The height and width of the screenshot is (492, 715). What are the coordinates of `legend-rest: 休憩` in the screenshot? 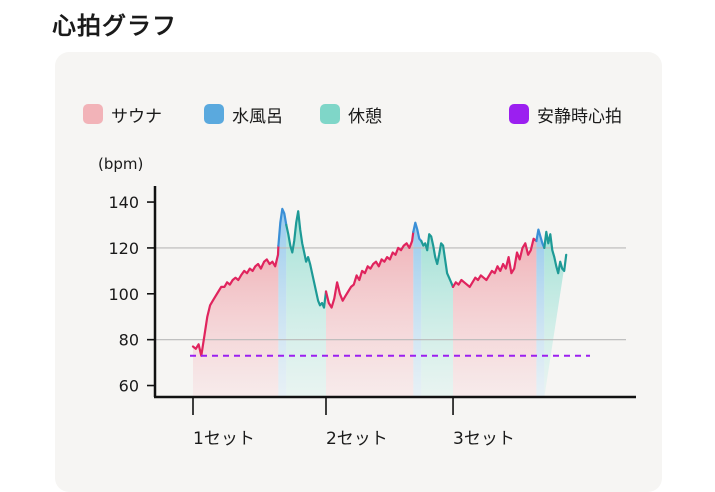 It's located at (351, 114).